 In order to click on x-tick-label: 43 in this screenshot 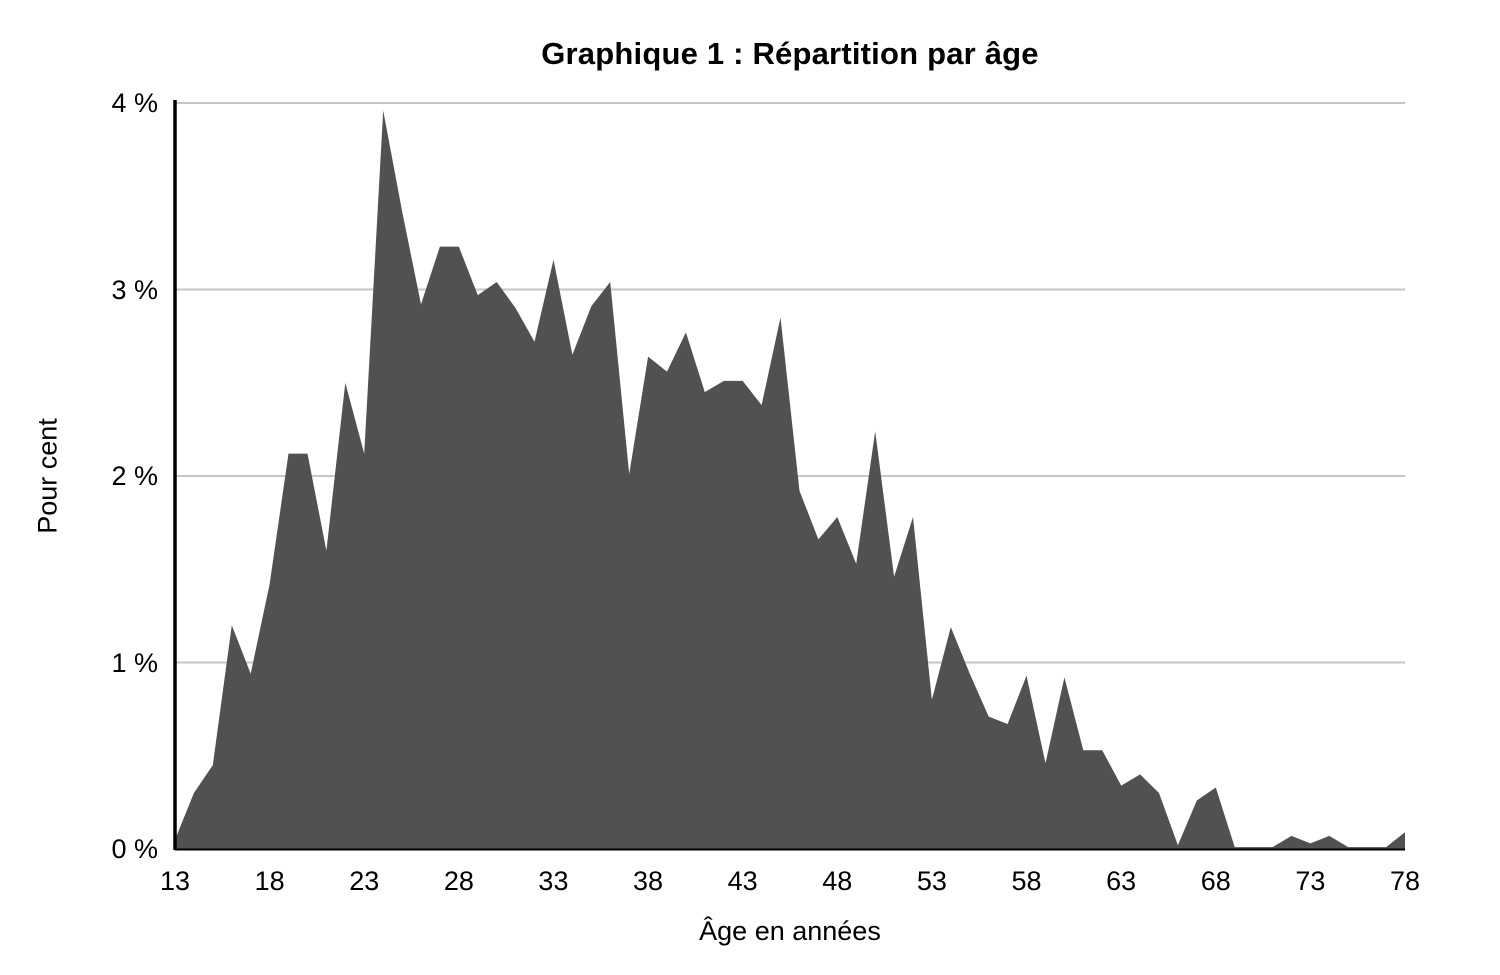, I will do `click(742, 881)`.